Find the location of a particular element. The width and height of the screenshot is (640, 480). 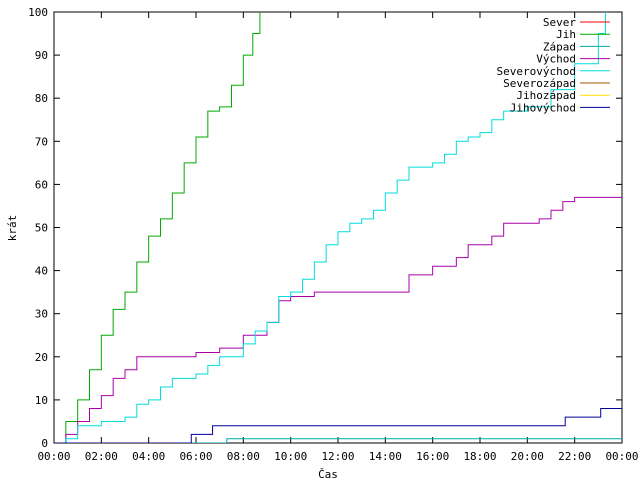

y-axis-label: krát is located at coordinates (12, 228).